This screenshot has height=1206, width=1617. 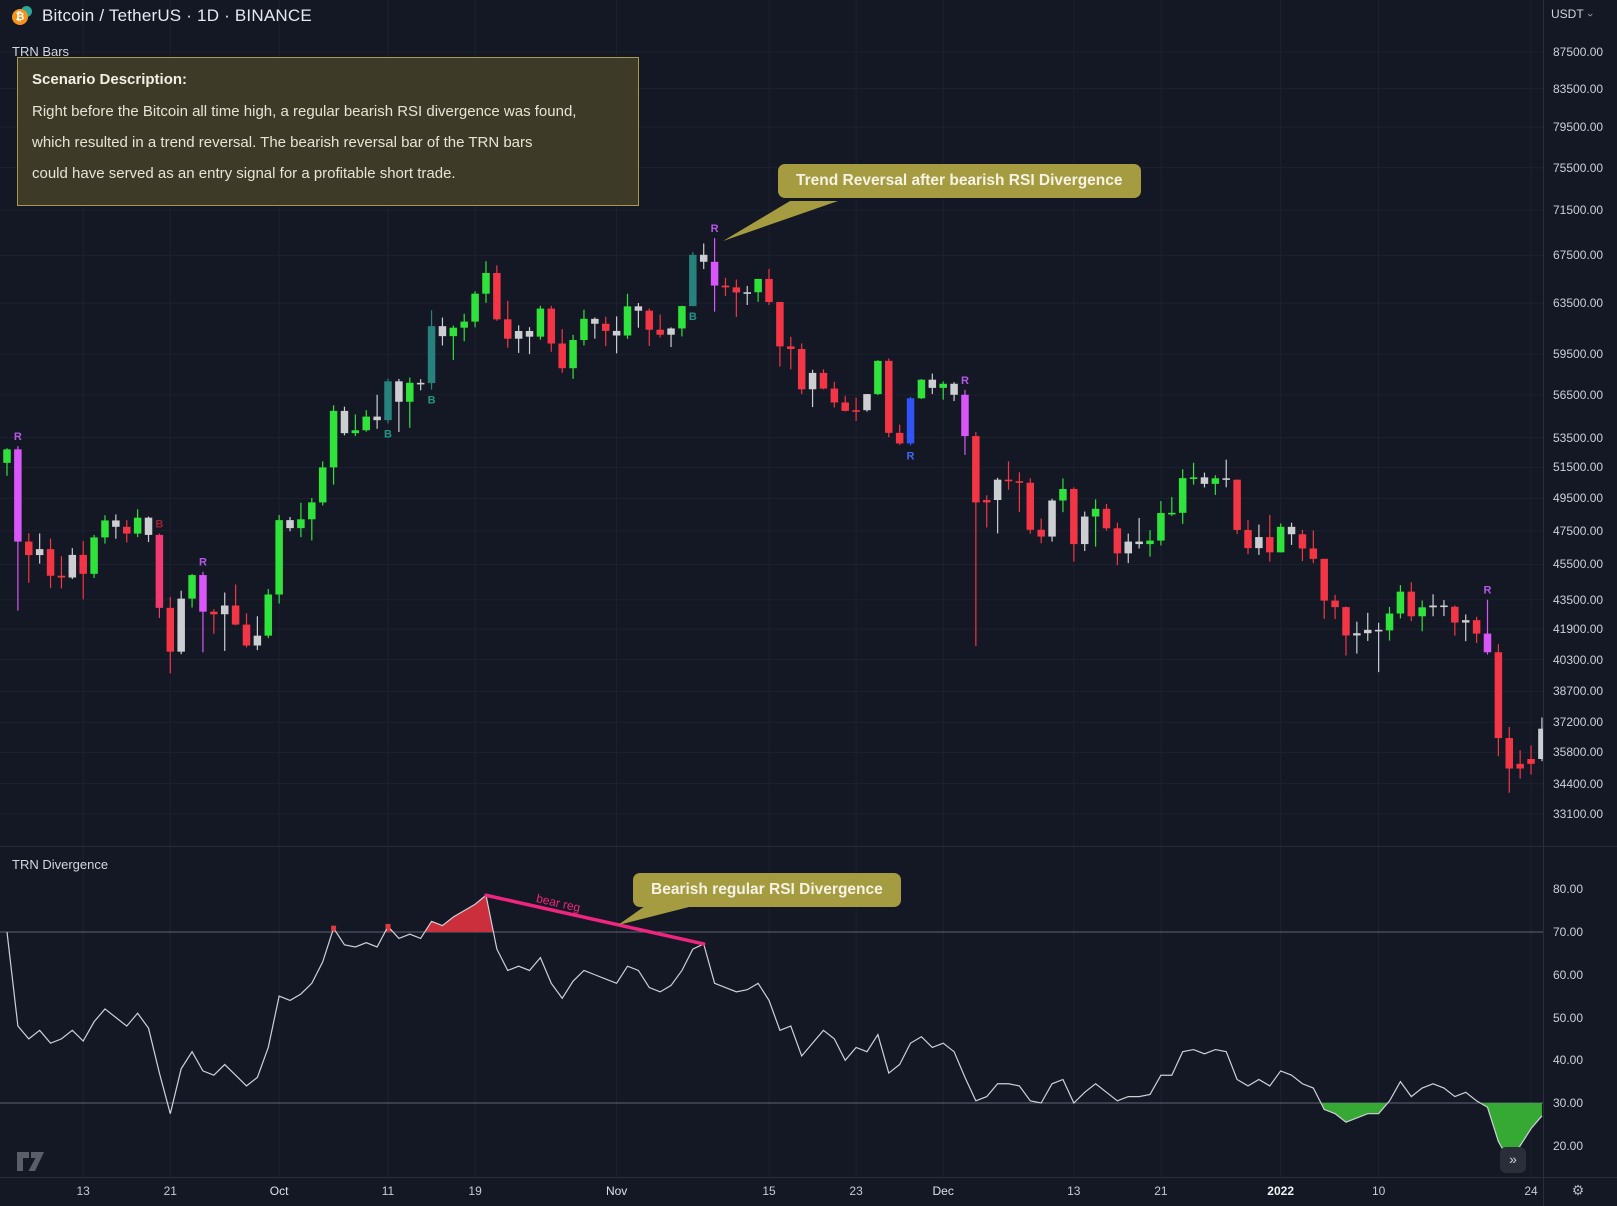 What do you see at coordinates (1568, 1145) in the screenshot?
I see `rsi-axis-label: 20.00` at bounding box center [1568, 1145].